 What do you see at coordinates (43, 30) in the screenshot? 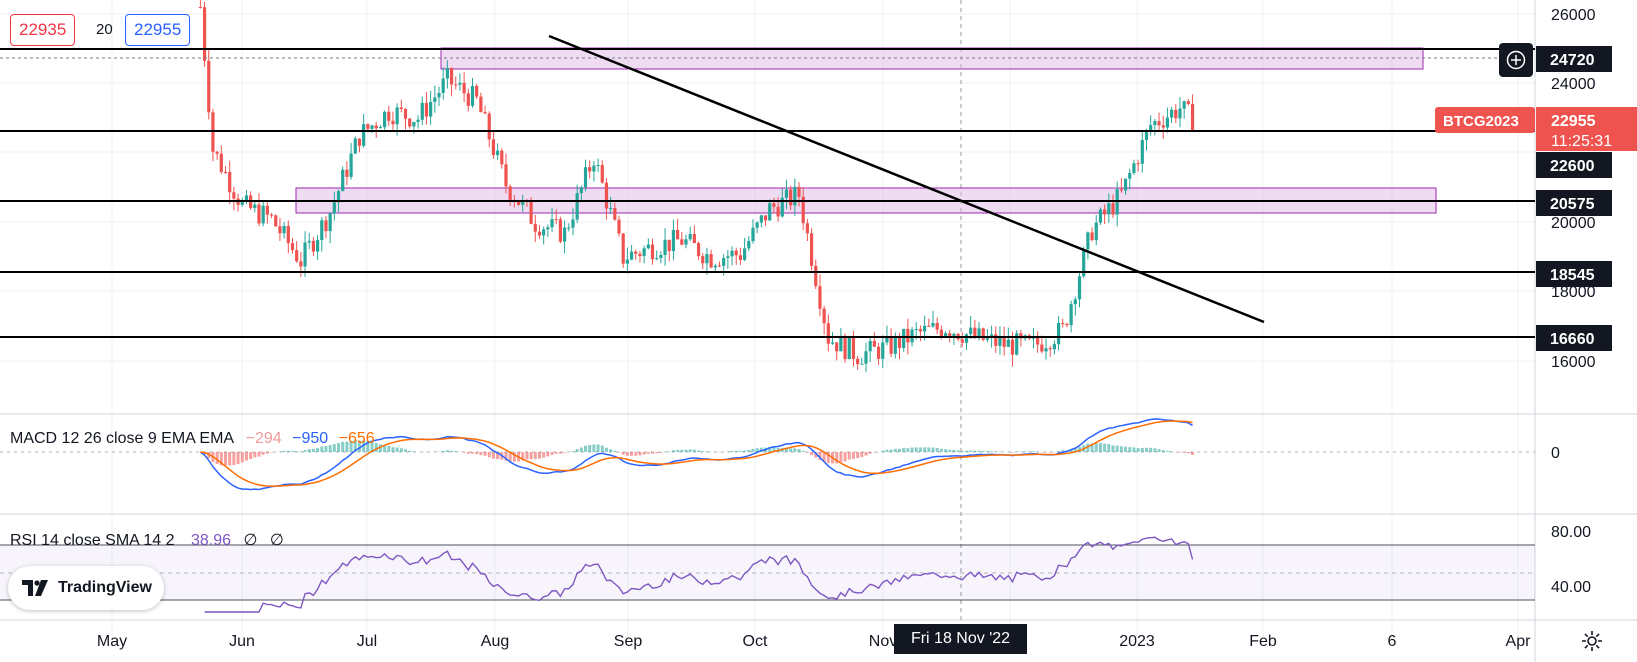
I see `sell-price-button: 22935` at bounding box center [43, 30].